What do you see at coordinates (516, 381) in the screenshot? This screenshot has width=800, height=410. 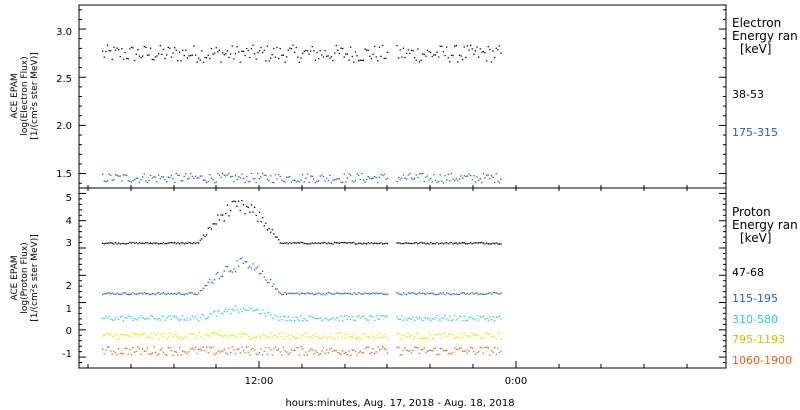 I see `xtick-label-0000: 0:00` at bounding box center [516, 381].